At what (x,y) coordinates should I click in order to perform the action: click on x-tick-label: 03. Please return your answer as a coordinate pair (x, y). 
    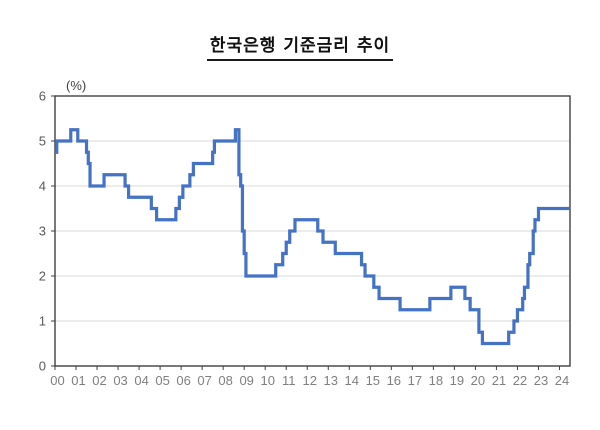
    Looking at the image, I should click on (120, 380).